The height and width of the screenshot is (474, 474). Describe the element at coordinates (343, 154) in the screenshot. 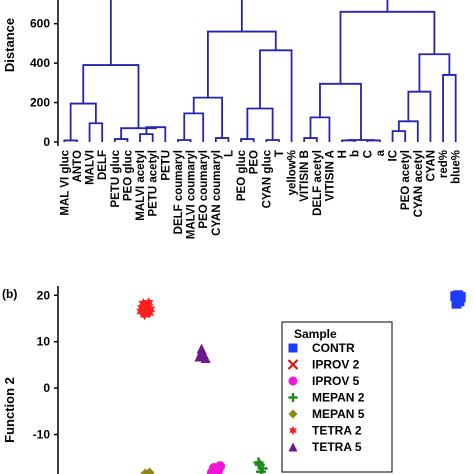

I see `dendrogram-leaf-label: H` at that location.